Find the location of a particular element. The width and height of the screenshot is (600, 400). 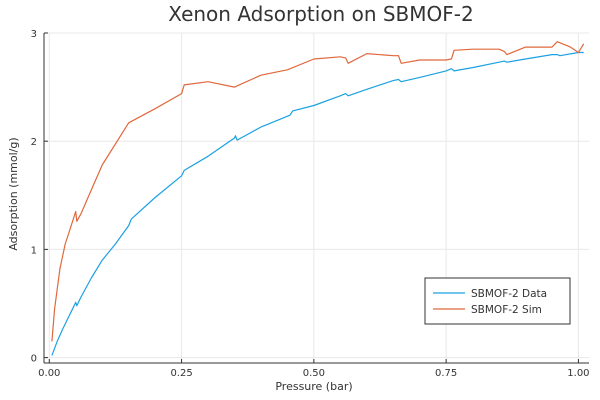

x-tick-label: 0.00 is located at coordinates (49, 373).